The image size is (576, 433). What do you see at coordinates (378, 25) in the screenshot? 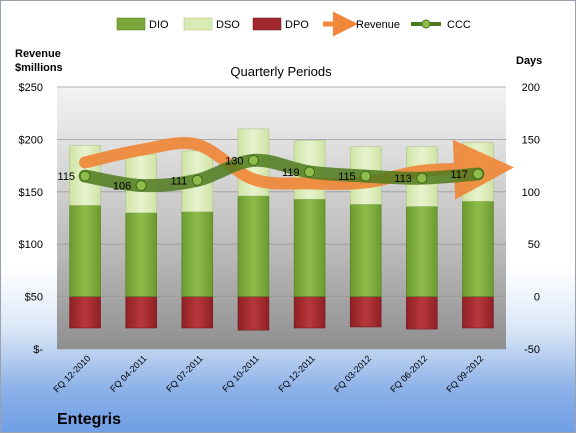
I see `legend-label-revenue: Revenue` at bounding box center [378, 25].